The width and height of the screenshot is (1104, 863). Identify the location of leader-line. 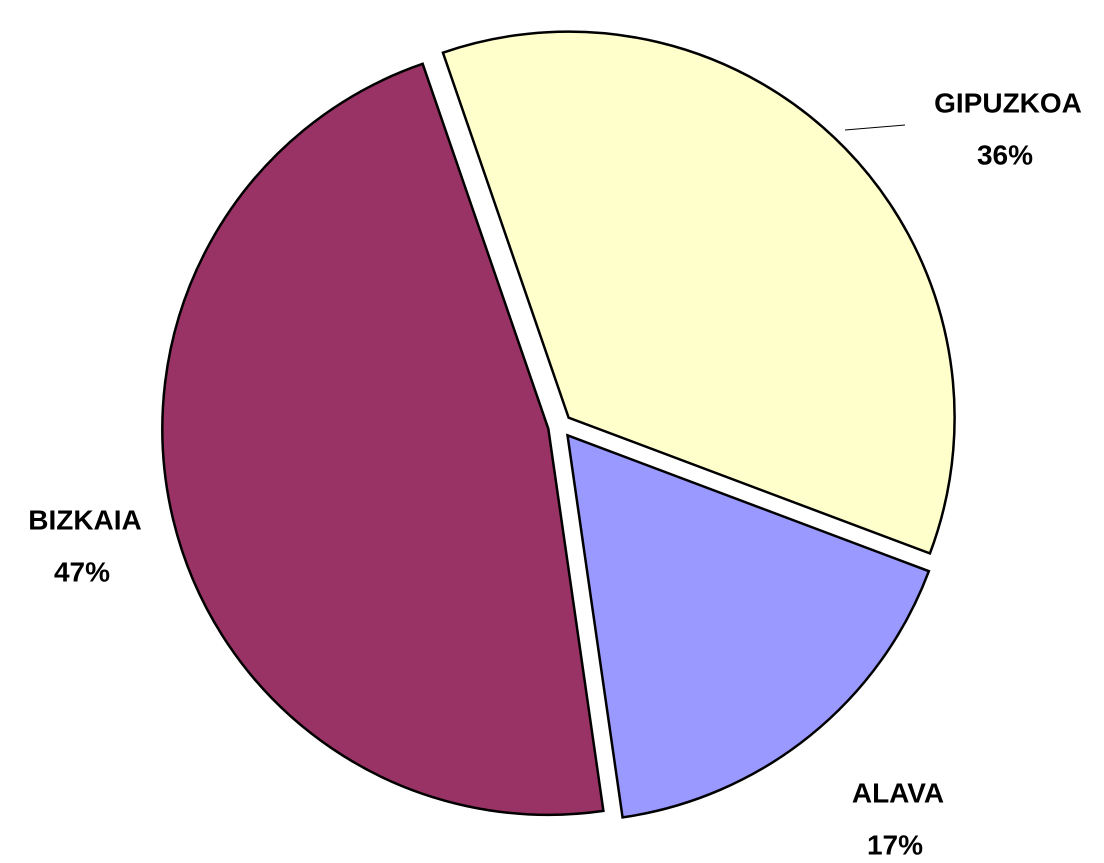
(875, 127).